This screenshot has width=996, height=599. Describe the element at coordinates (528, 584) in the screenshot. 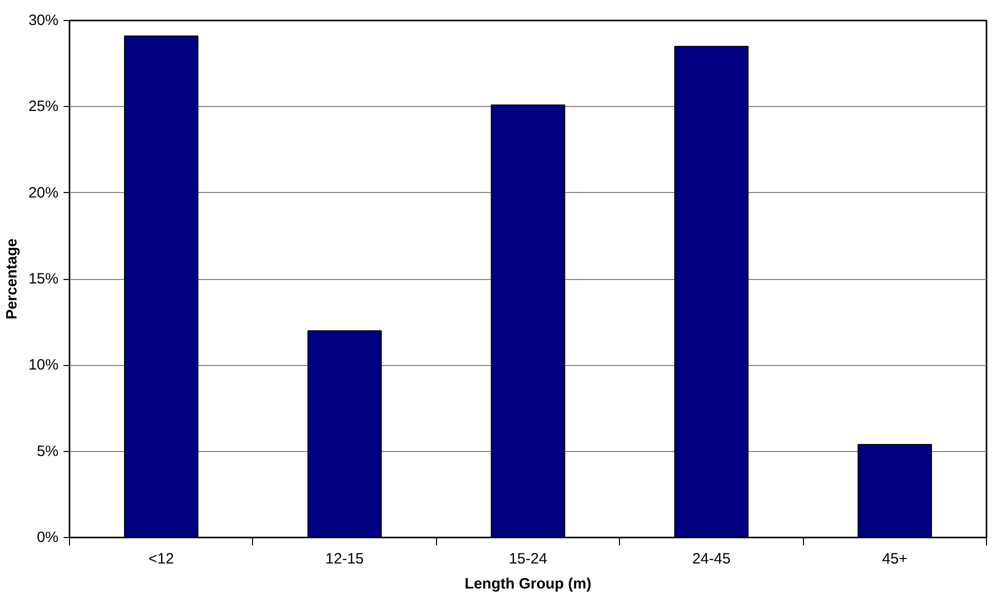

I see `x-axis-title: Length Group (m)` at that location.